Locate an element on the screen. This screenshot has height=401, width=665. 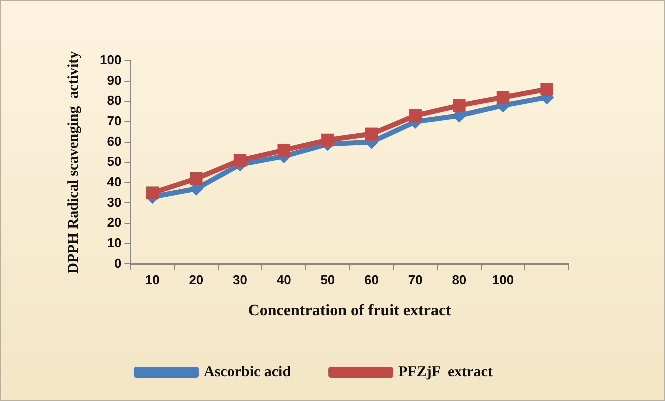
y-tick-label: 10 is located at coordinates (114, 242).